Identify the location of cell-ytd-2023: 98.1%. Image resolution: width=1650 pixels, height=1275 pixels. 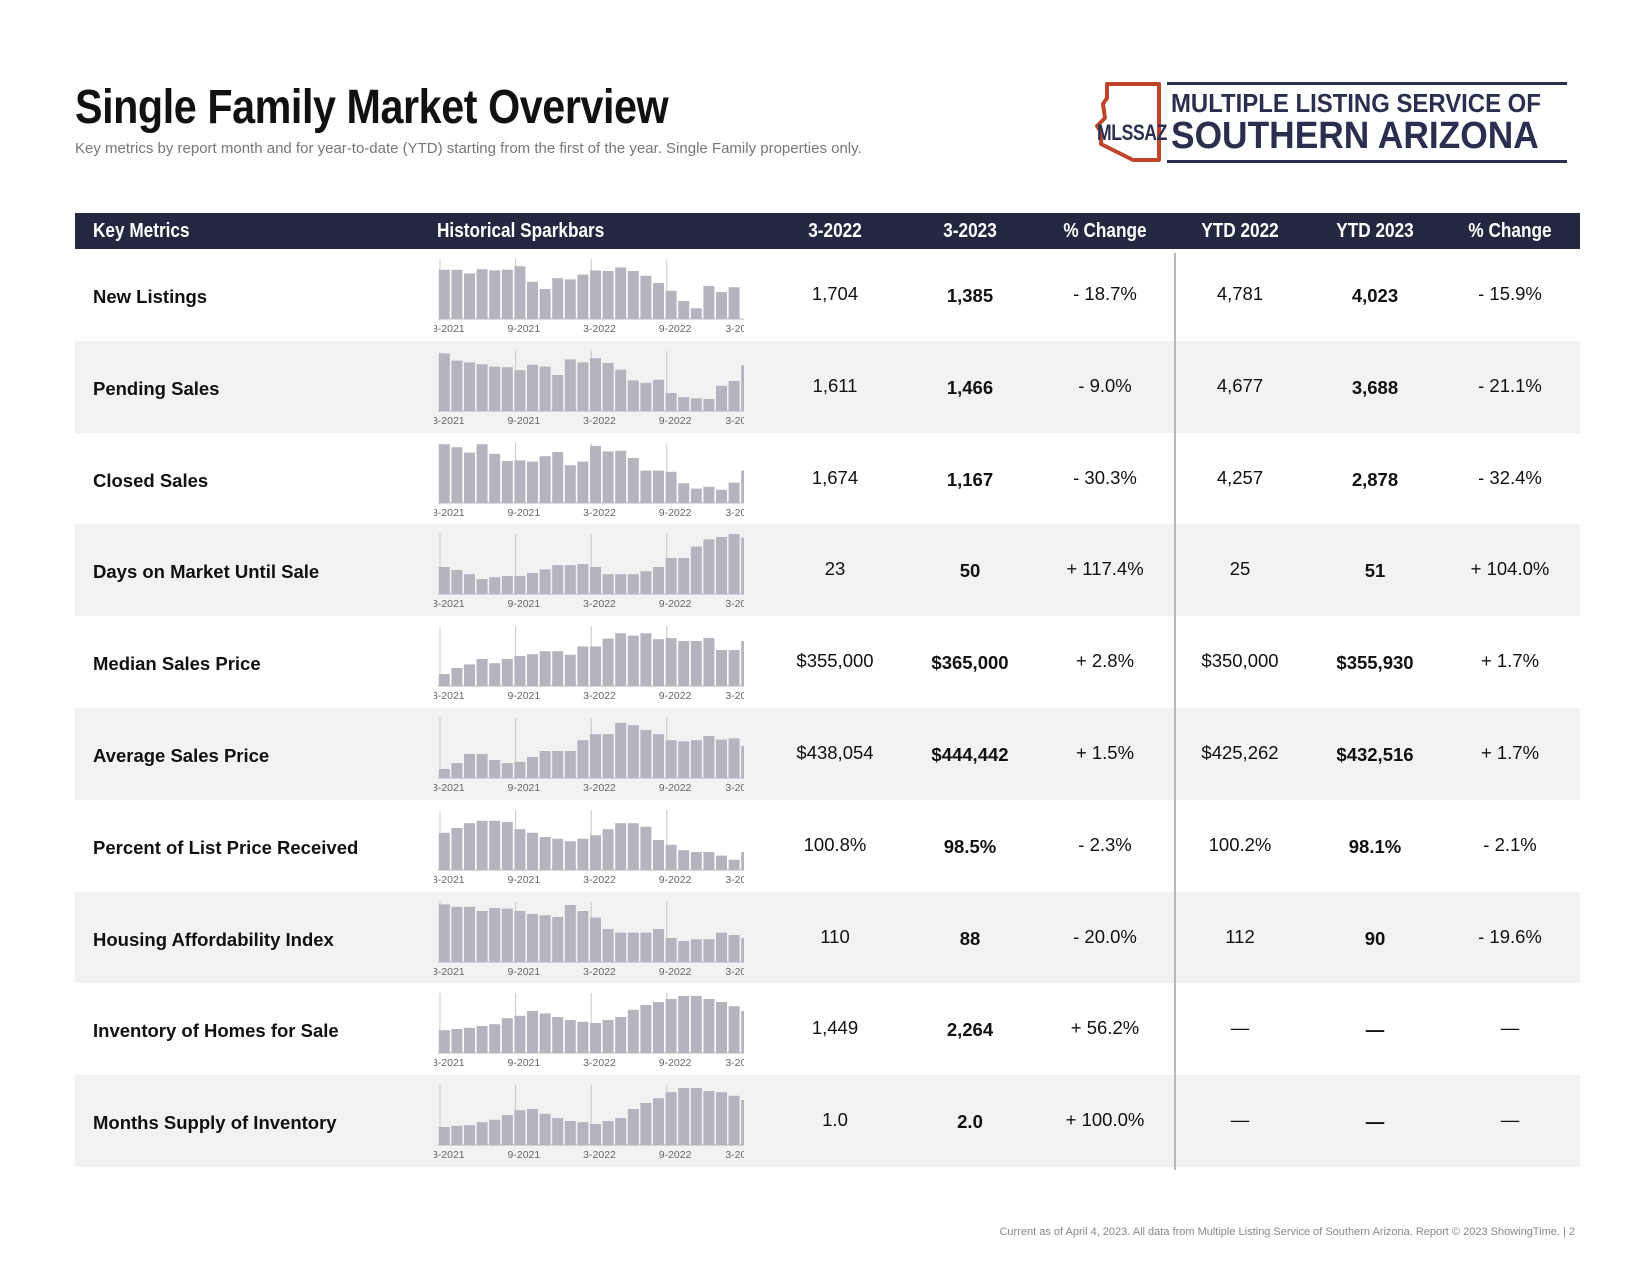
(1375, 846).